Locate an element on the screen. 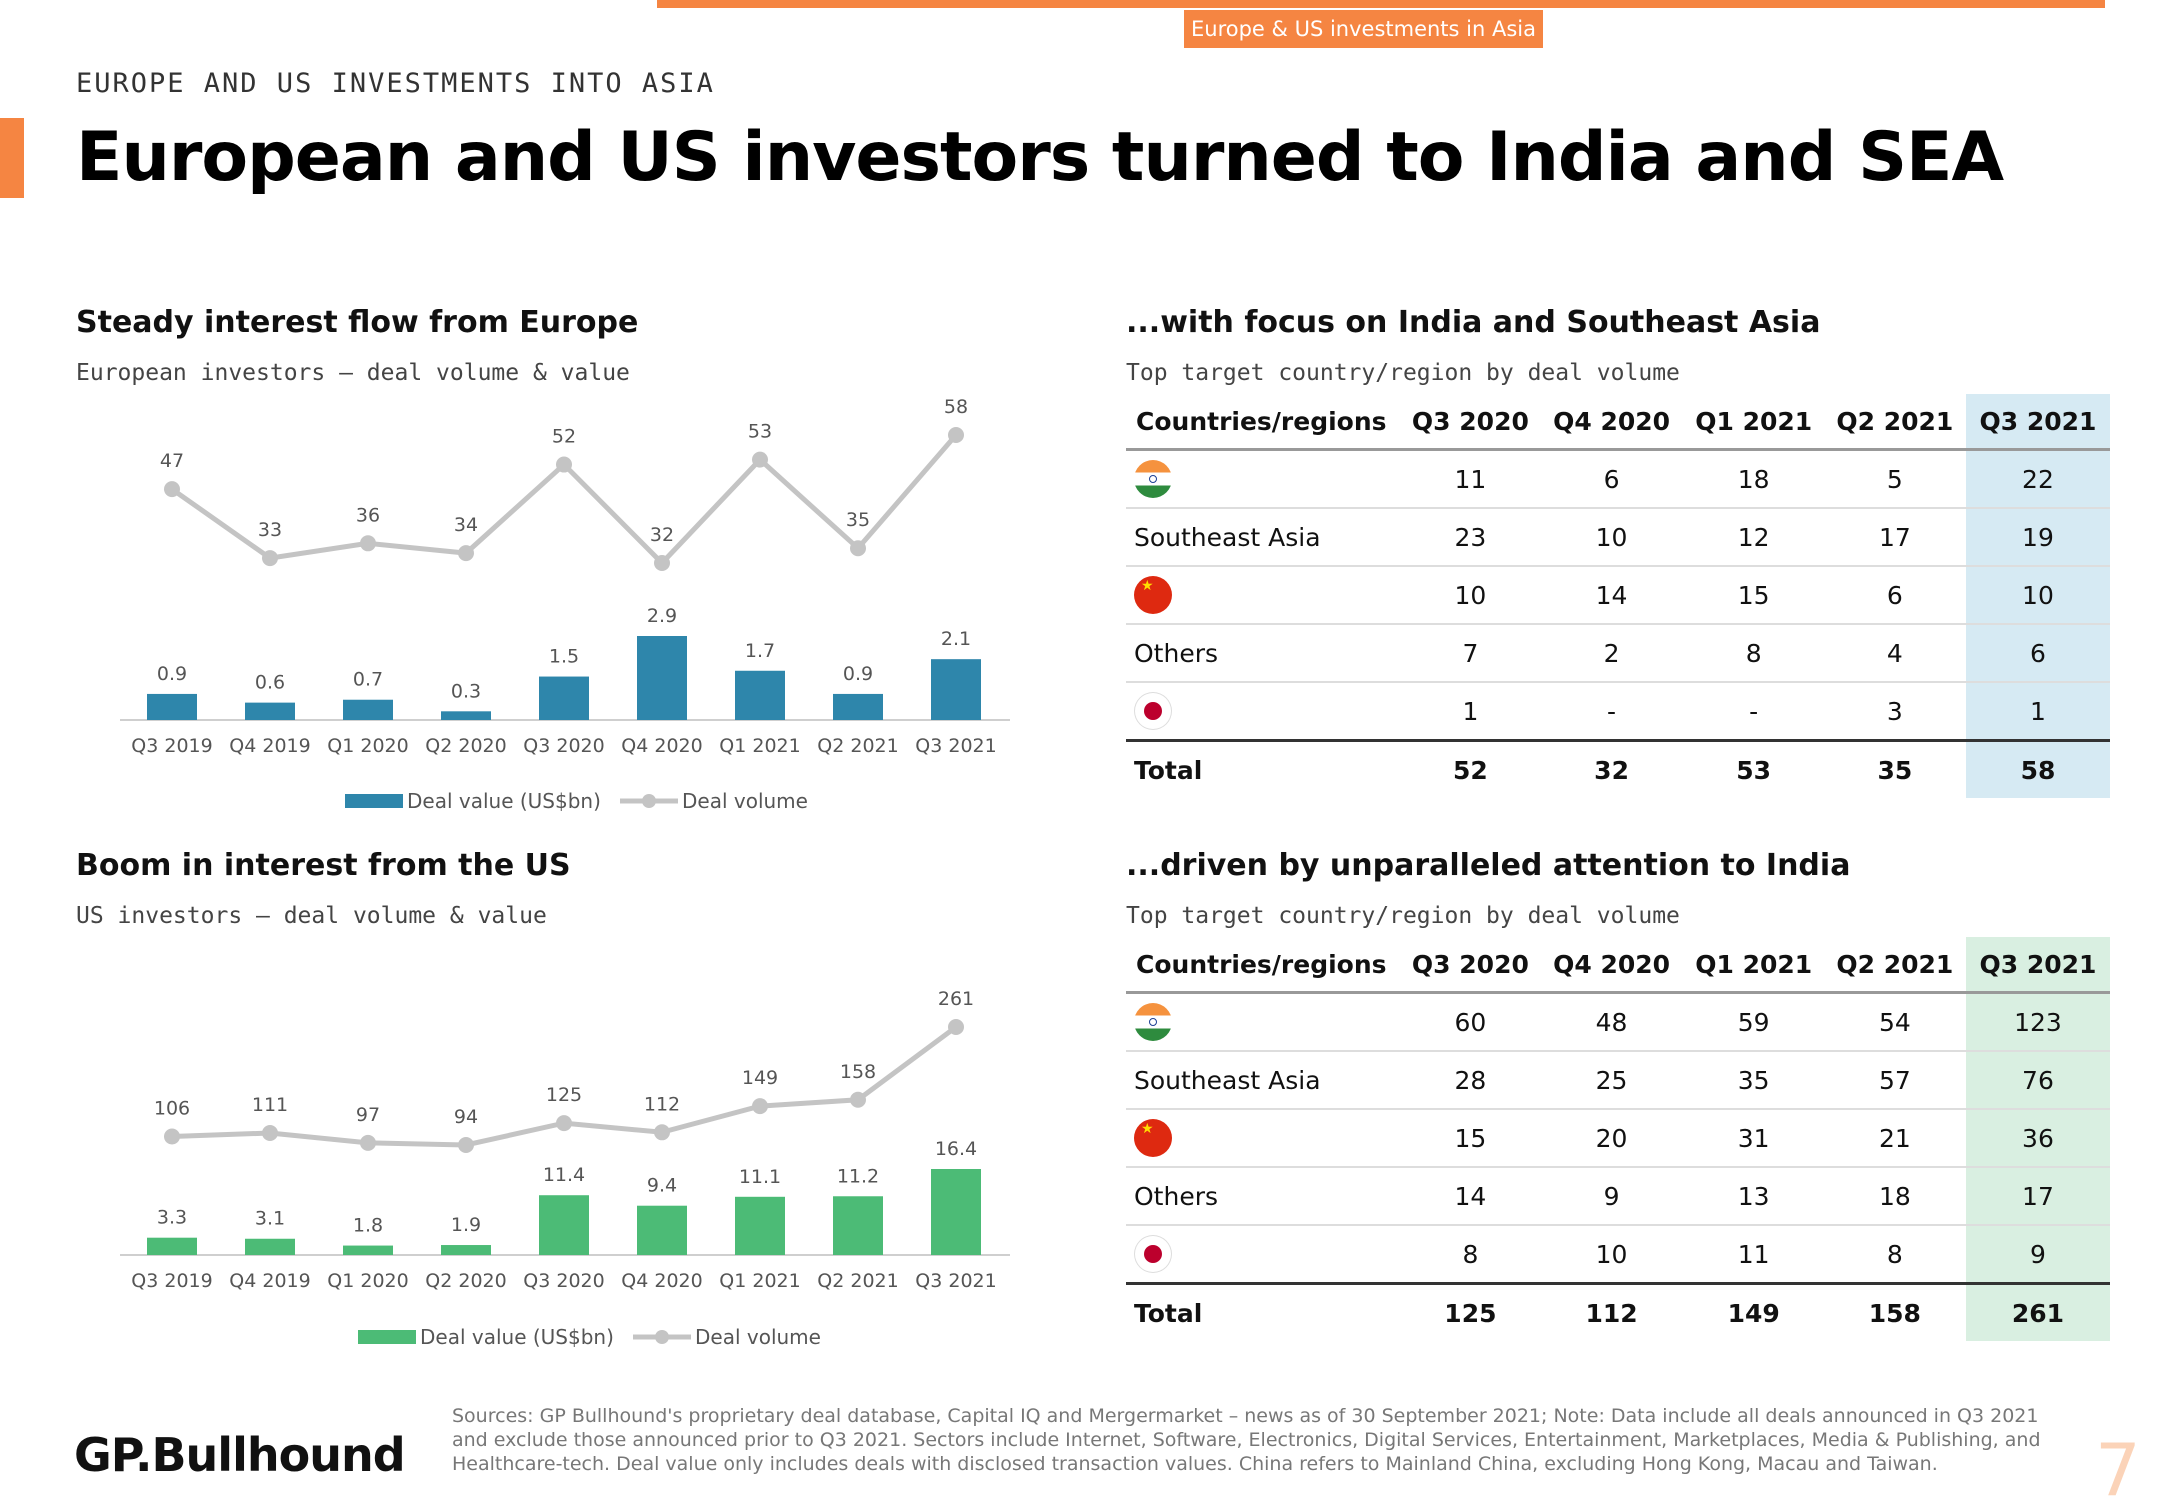 This screenshot has width=2167, height=1512. table-cell: 17 is located at coordinates (2037, 1196).